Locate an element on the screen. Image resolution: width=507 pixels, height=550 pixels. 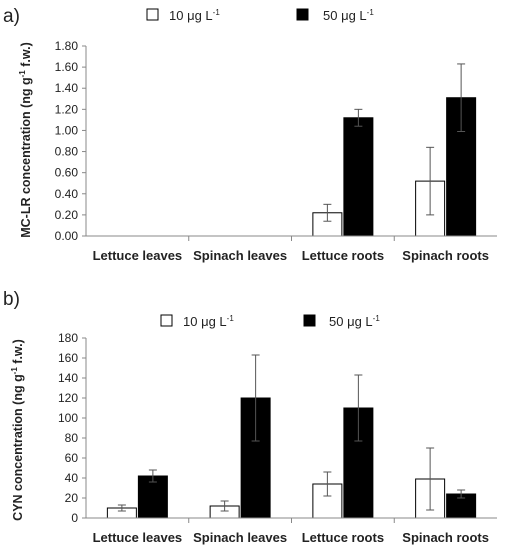
panel-b-errorbar-s1-c0 is located at coordinates (152, 476).